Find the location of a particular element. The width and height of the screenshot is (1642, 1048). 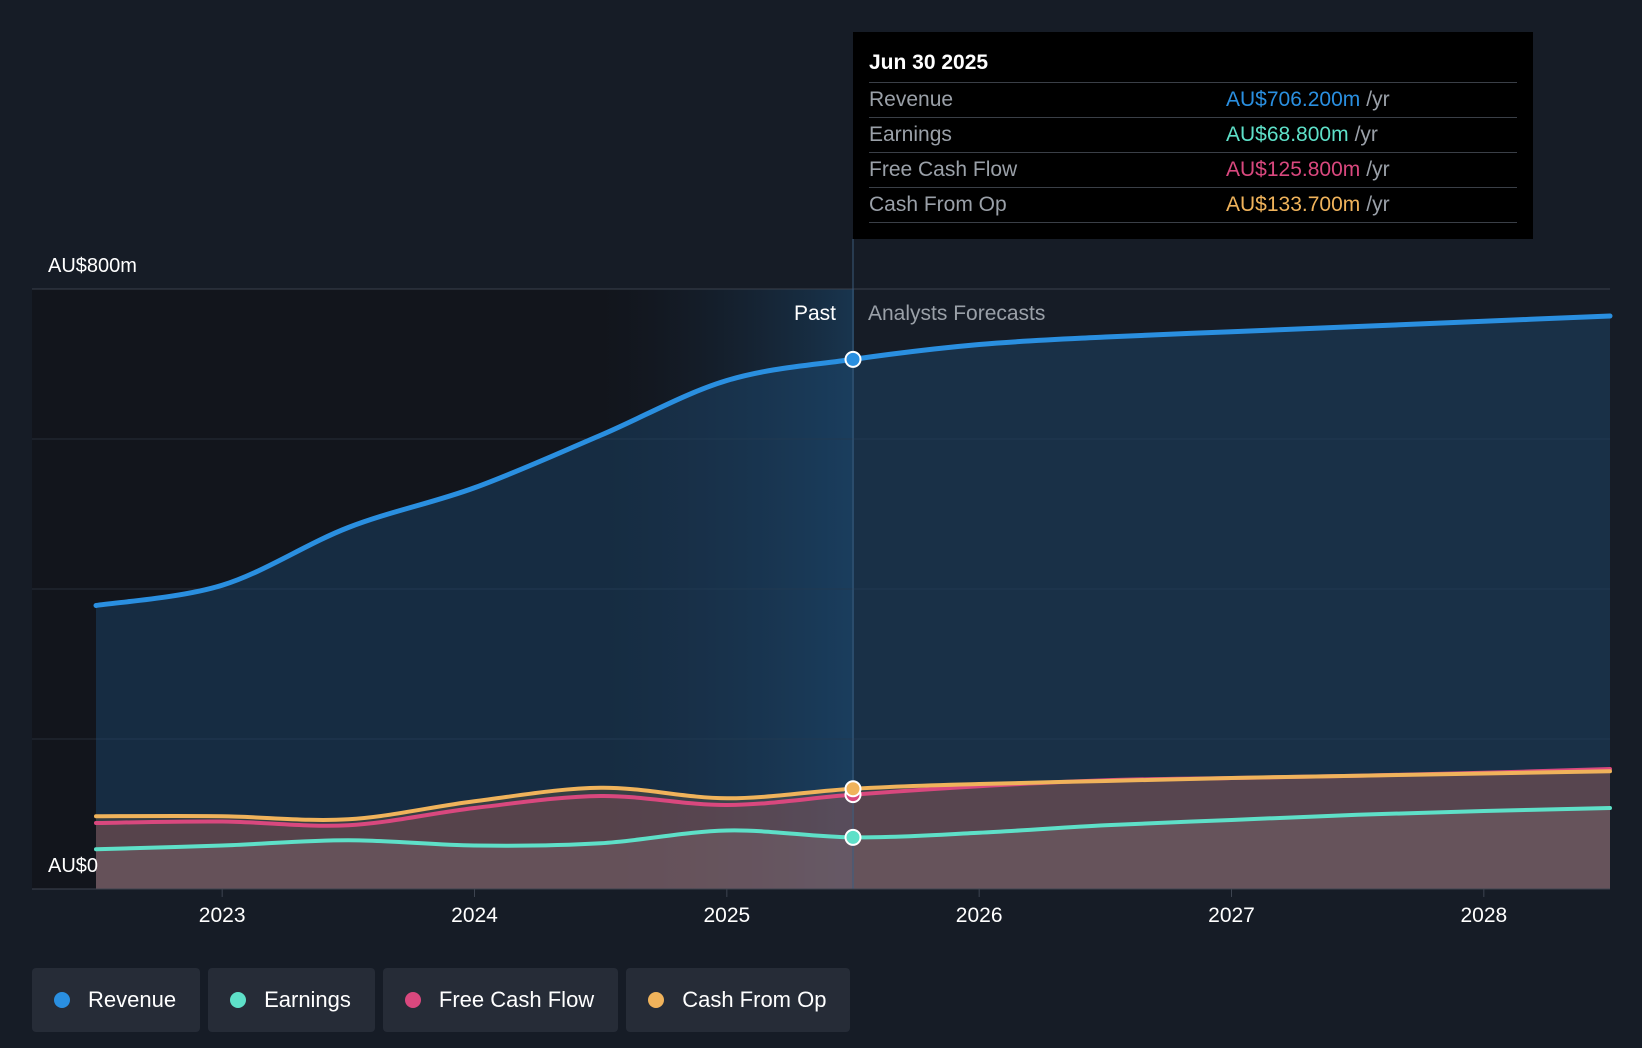

legend-item-free-cash-flow: Free Cash Flow is located at coordinates (500, 1000).